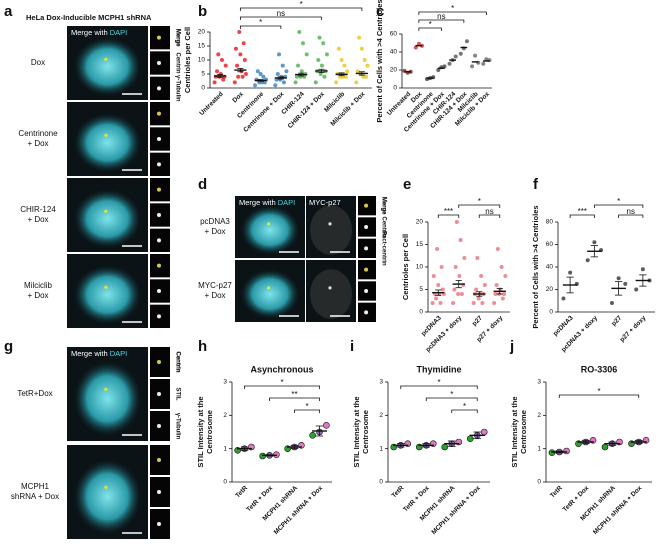 The image size is (668, 553). What do you see at coordinates (177, 426) in the screenshot?
I see `channel-label: γ-Tubulin` at bounding box center [177, 426].